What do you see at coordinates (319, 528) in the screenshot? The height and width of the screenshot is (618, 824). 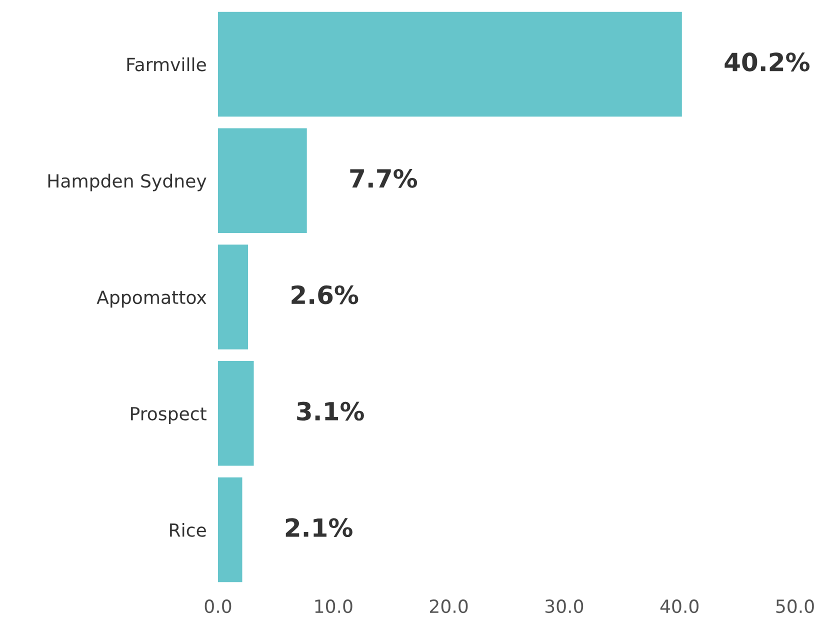 I see `data-label: 2.1%` at bounding box center [319, 528].